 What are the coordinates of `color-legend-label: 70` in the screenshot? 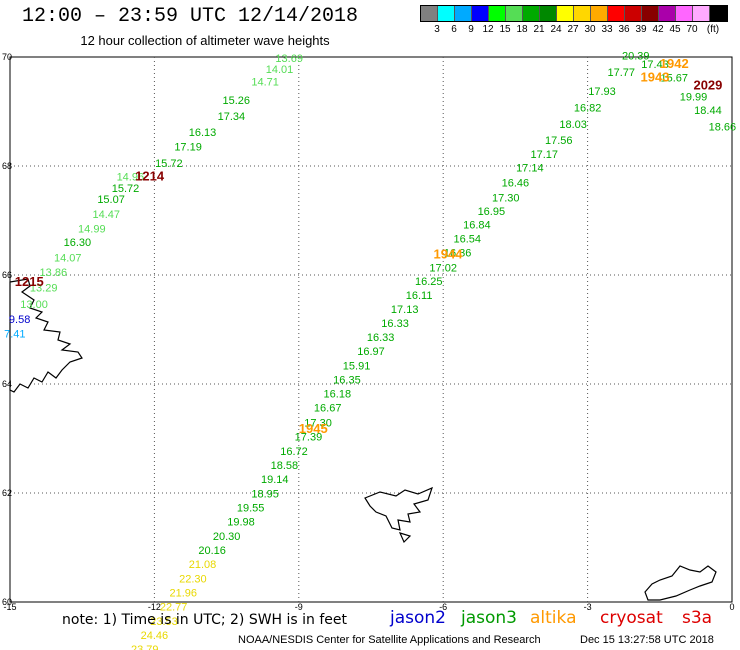 It's located at (692, 29).